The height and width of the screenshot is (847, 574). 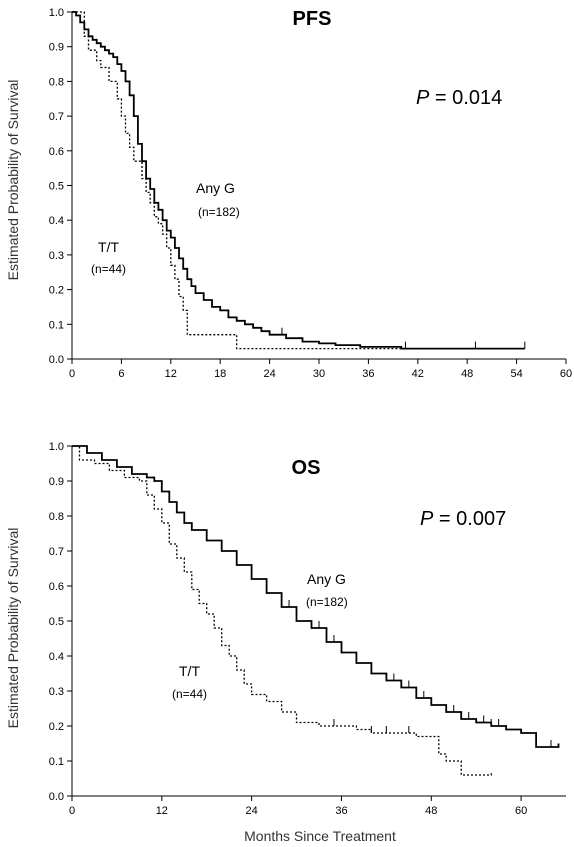 I want to click on os-p-value: P = 0.007, so click(x=463, y=519).